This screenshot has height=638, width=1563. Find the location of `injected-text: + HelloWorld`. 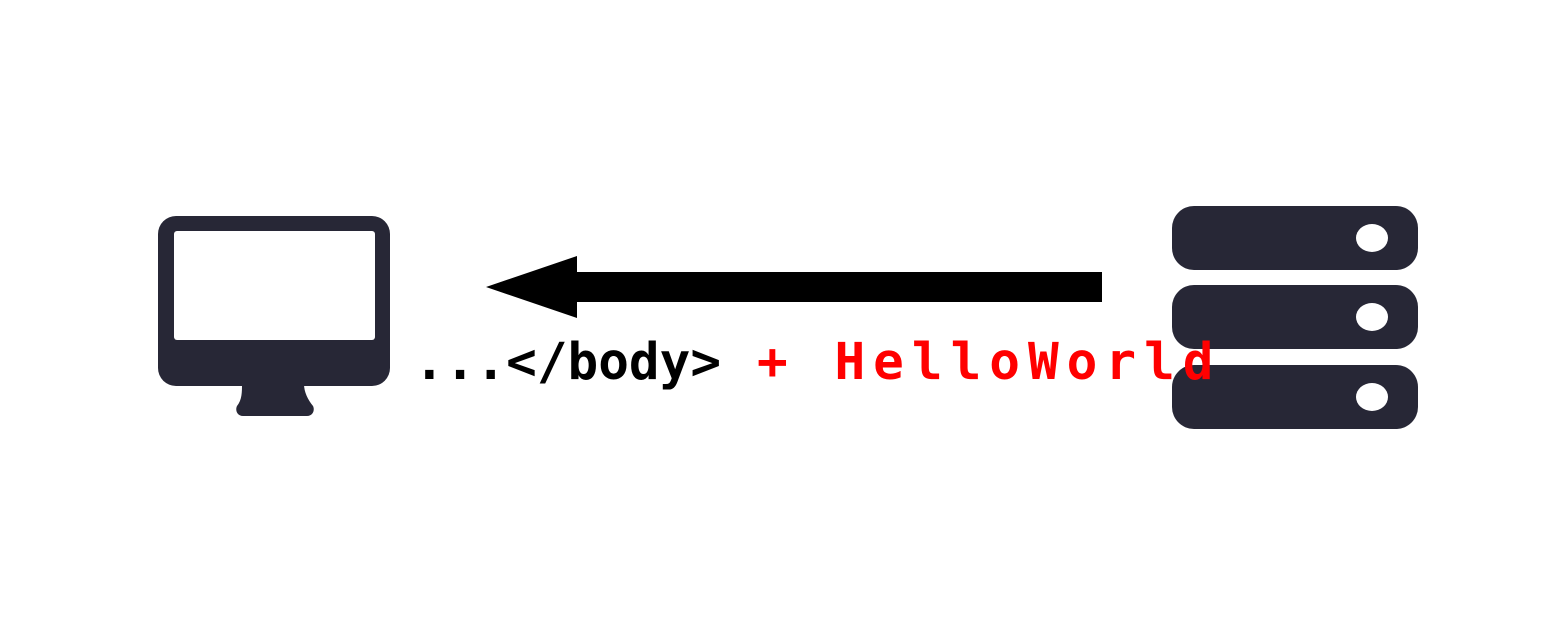

injected-text: + HelloWorld is located at coordinates (989, 362).